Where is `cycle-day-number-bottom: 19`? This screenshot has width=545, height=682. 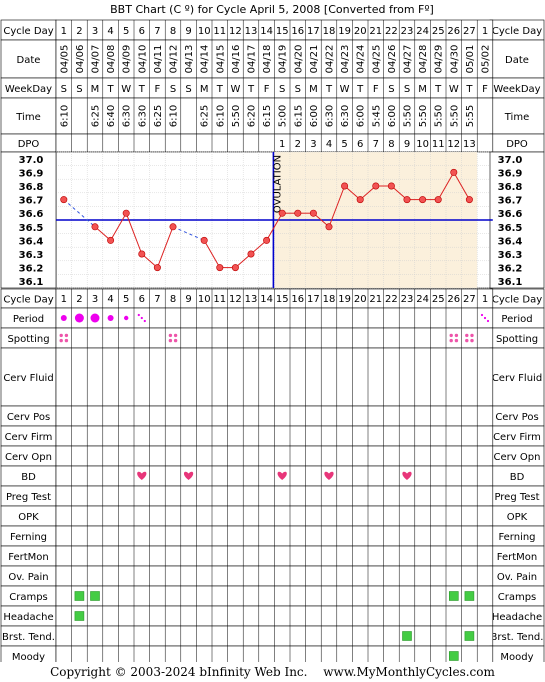 cycle-day-number-bottom: 19 is located at coordinates (344, 299).